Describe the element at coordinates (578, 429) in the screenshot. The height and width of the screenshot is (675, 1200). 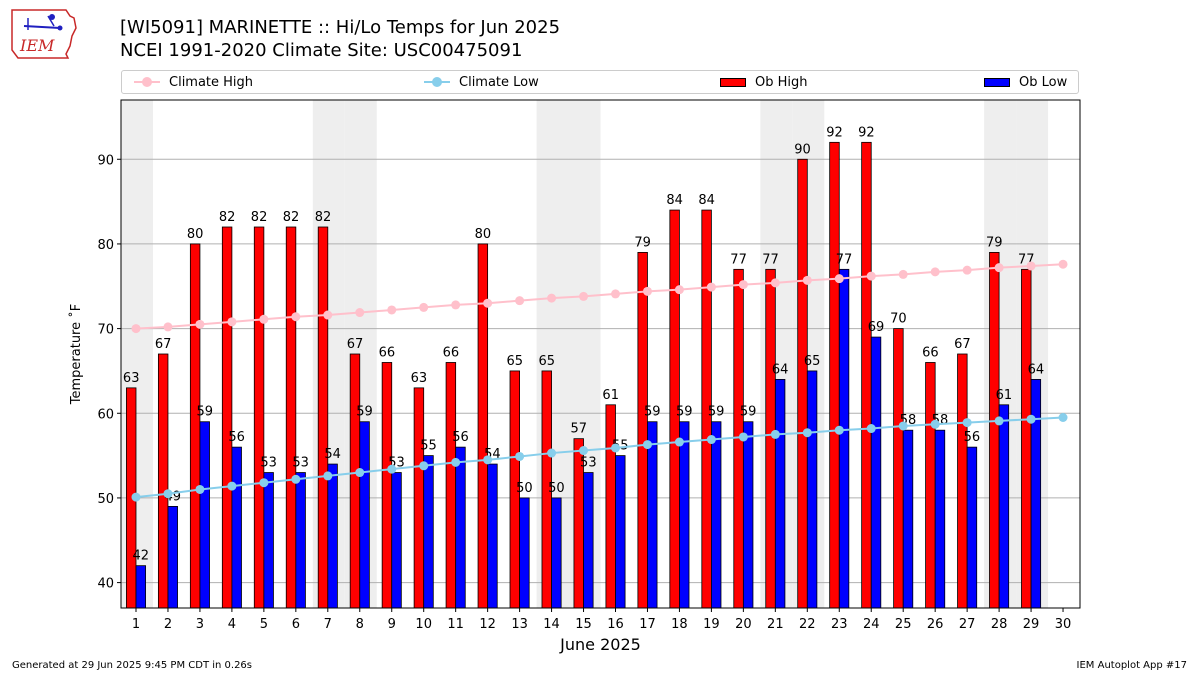
I see `ob-high-label: 57` at that location.